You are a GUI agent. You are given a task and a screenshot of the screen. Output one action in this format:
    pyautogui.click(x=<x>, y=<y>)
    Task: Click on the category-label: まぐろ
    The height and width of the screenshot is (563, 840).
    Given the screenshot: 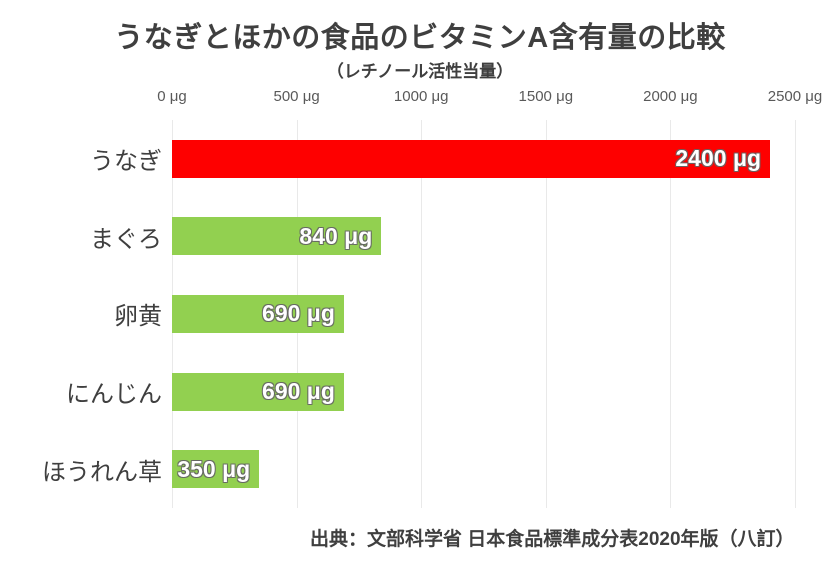 What is the action you would take?
    pyautogui.click(x=126, y=239)
    